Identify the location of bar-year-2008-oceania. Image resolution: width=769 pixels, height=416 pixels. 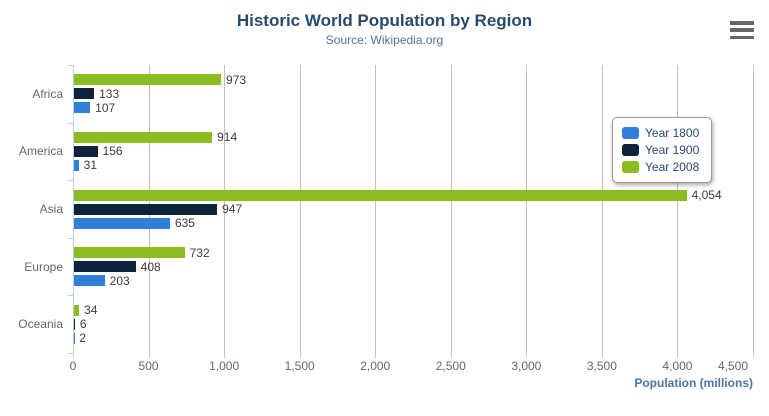
(77, 310).